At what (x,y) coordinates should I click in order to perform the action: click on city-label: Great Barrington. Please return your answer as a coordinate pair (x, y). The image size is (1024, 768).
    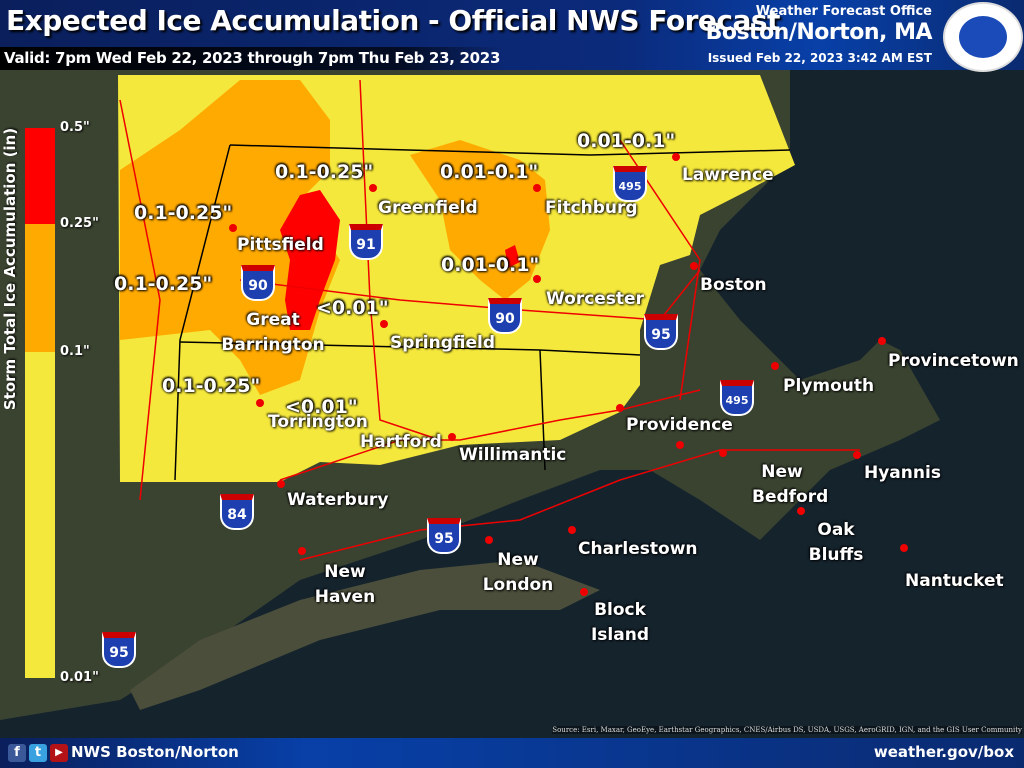
    Looking at the image, I should click on (273, 332).